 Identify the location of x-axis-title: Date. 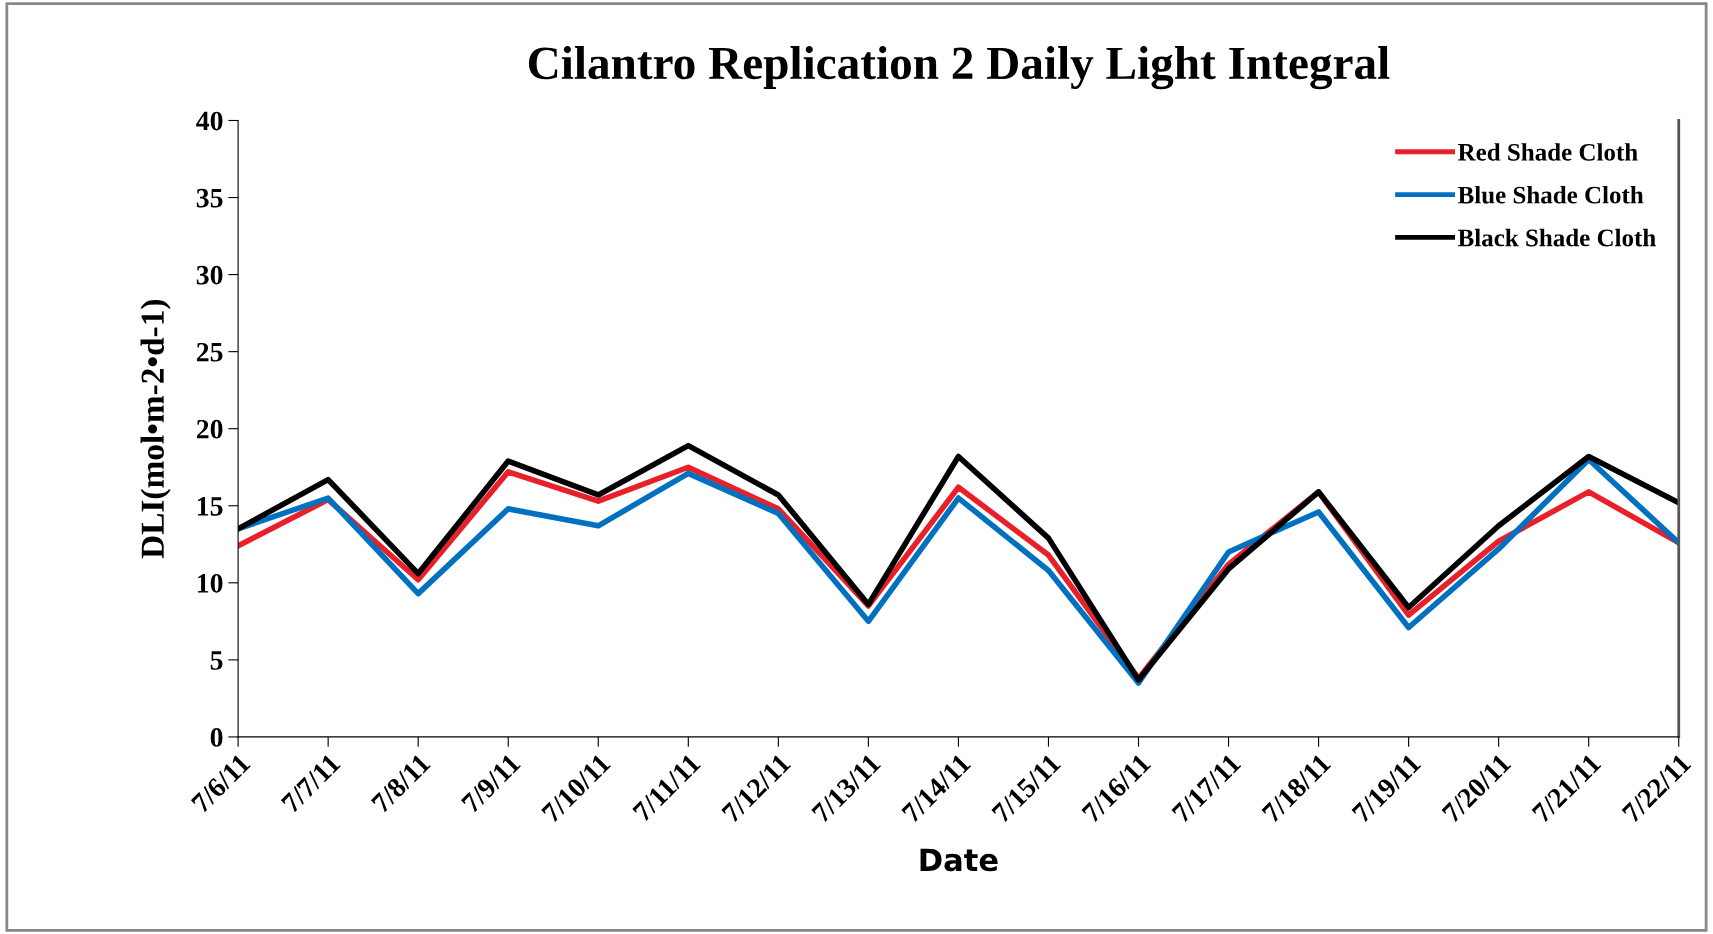
(959, 860).